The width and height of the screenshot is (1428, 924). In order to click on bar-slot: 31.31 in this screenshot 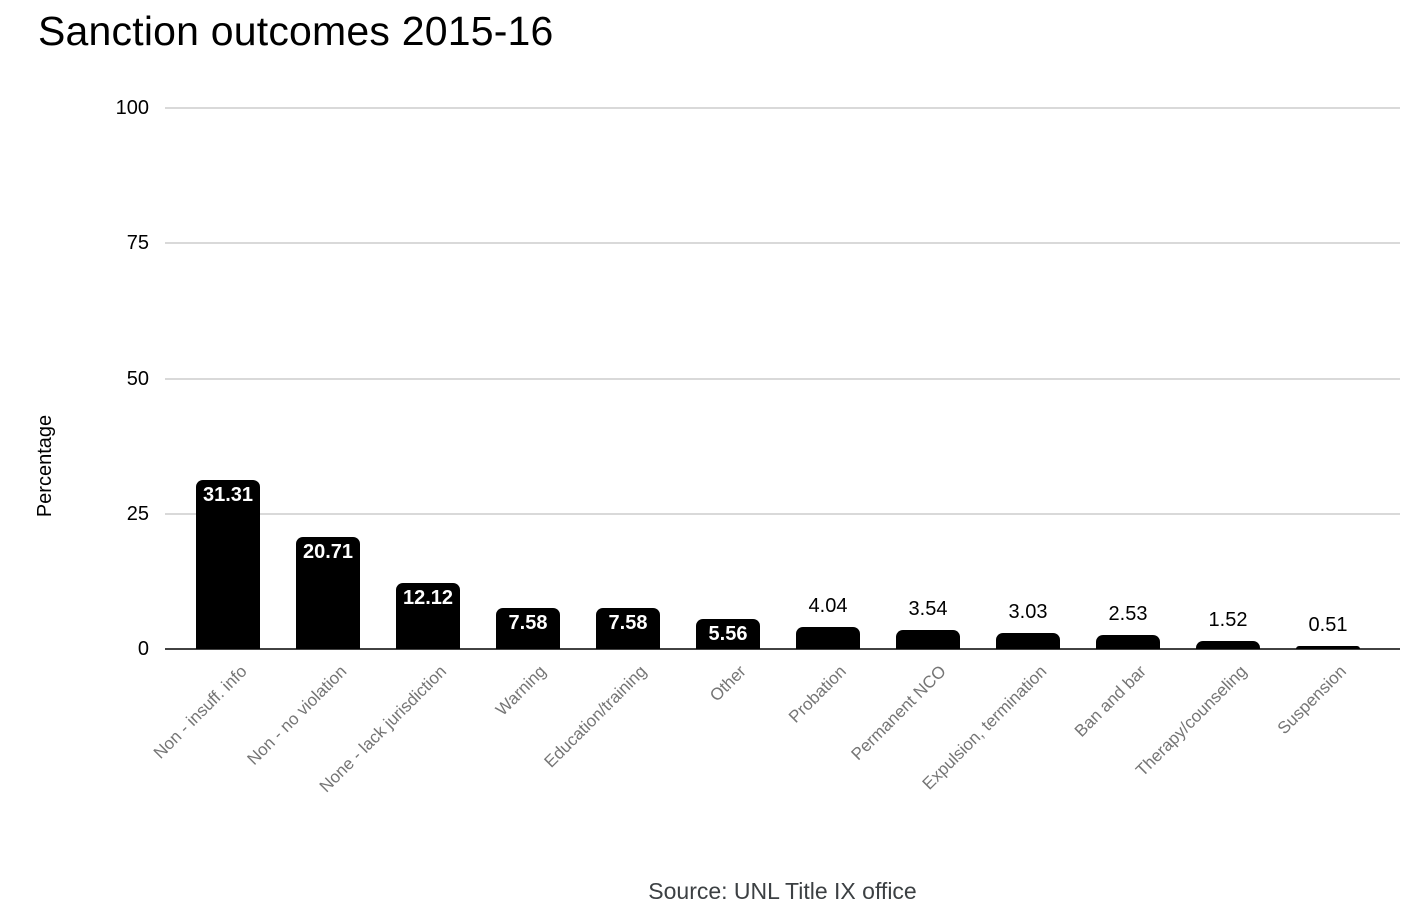, I will do `click(228, 378)`.